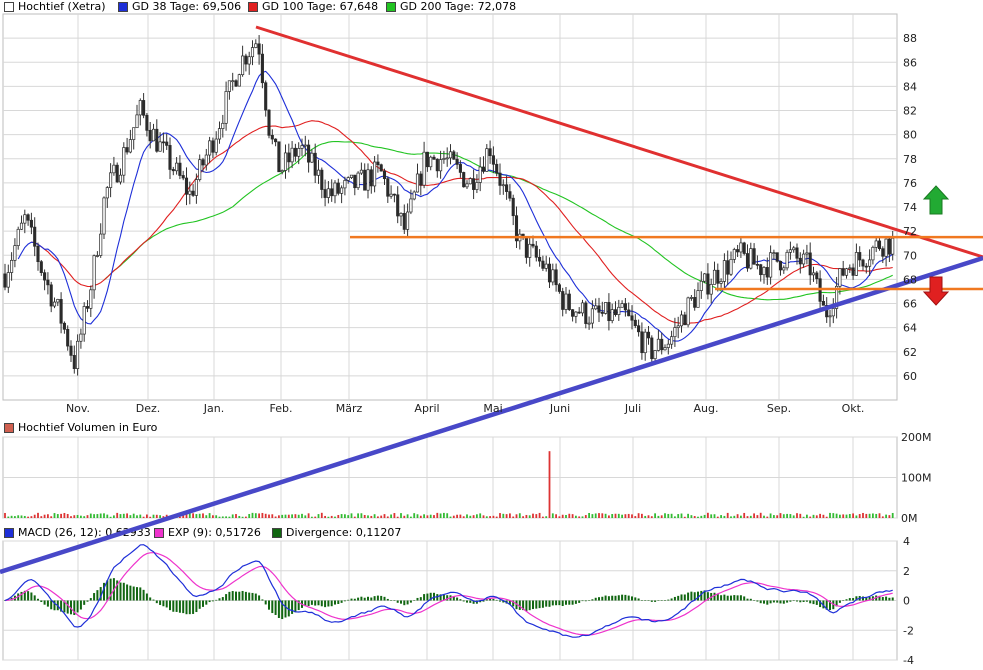 This screenshot has width=983, height=670. I want to click on legend-exp: EXP (9): 0,51726, so click(207, 532).